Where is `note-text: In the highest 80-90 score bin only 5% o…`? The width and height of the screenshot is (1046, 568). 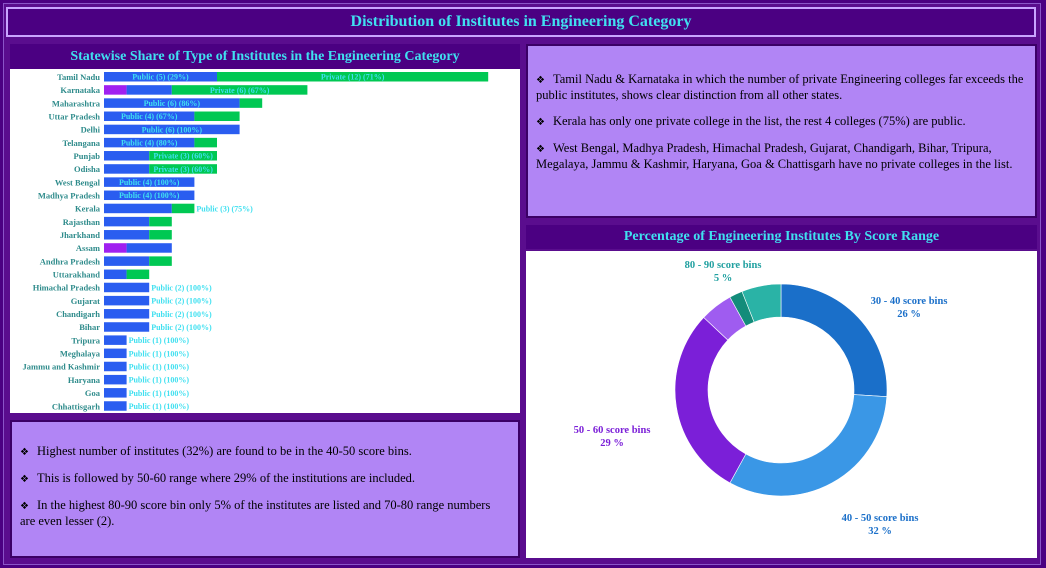 note-text: In the highest 80-90 score bin only 5% o… is located at coordinates (255, 513).